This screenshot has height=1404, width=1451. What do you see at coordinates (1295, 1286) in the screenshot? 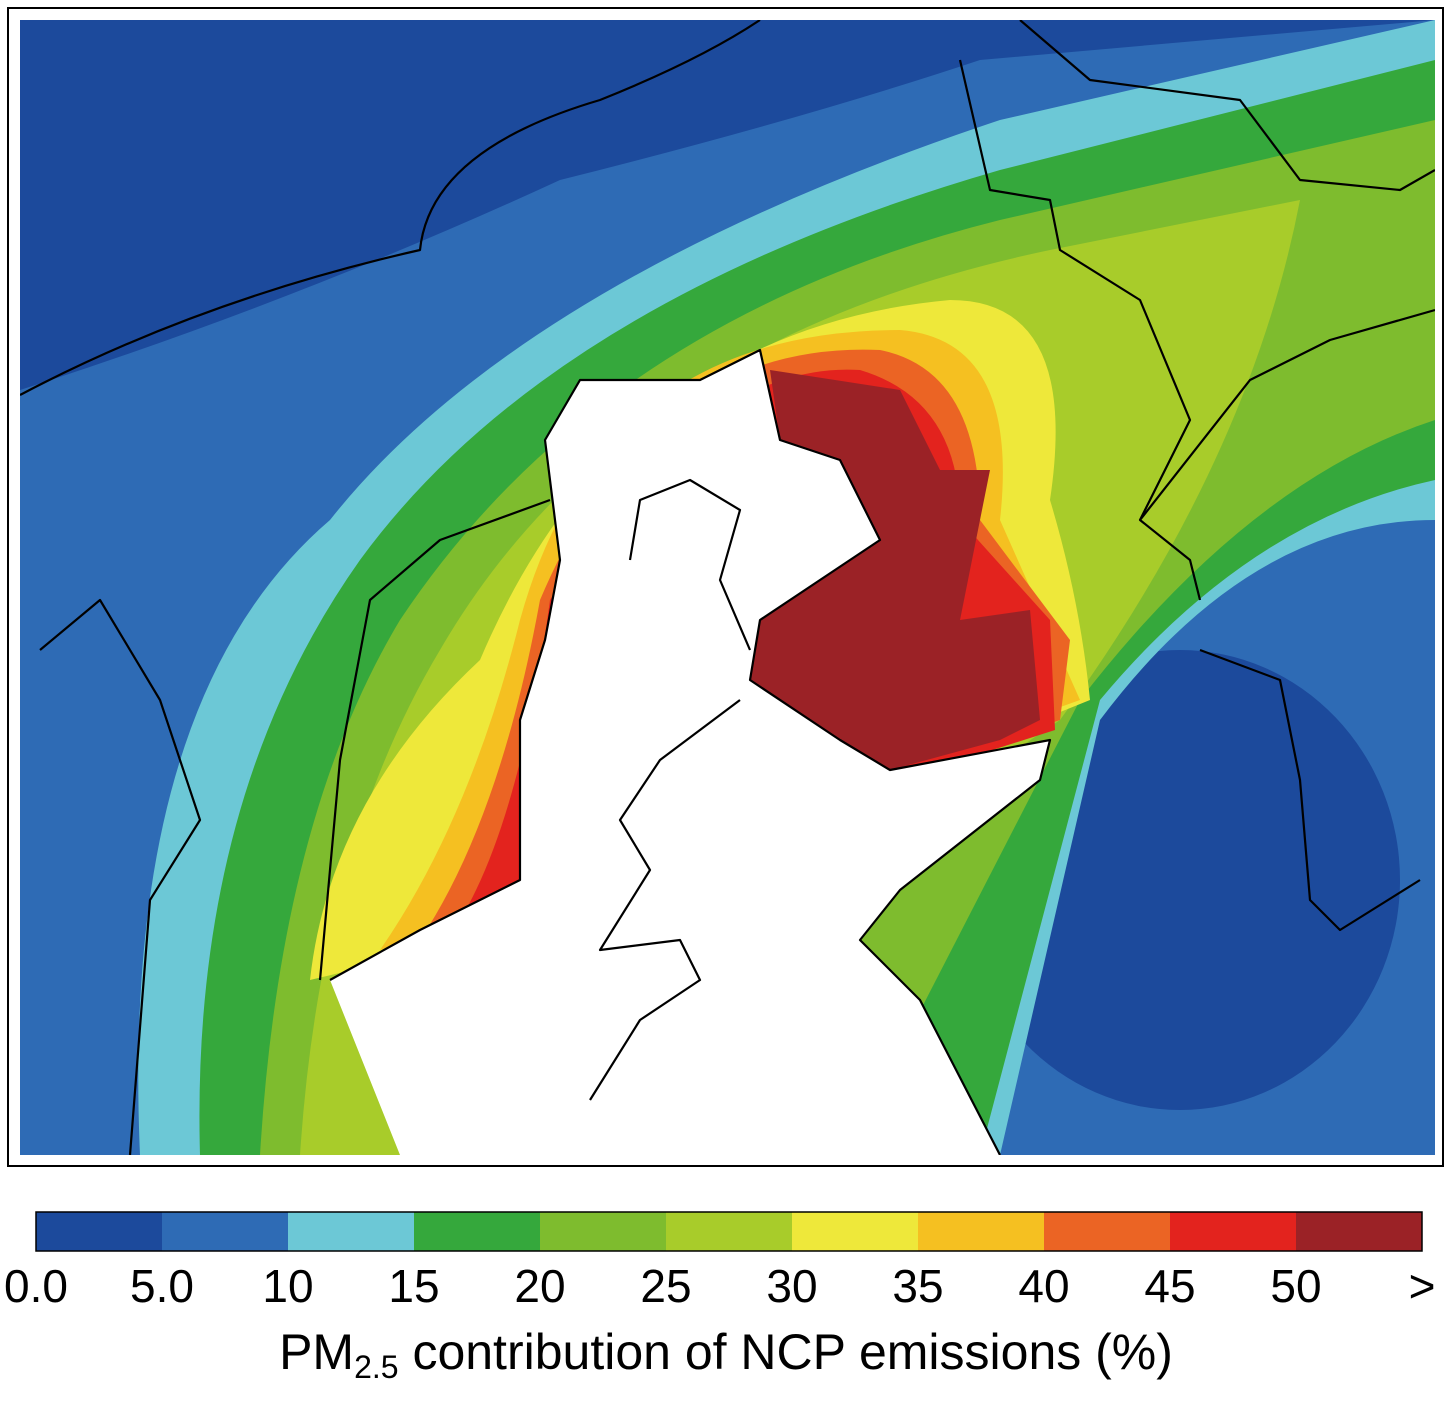
I see `tick-label: 50` at bounding box center [1295, 1286].